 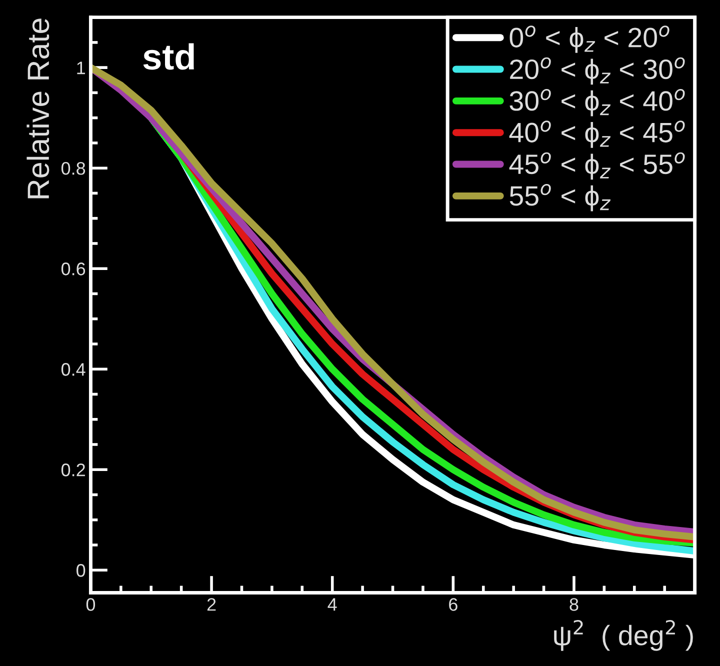 What do you see at coordinates (73, 470) in the screenshot?
I see `y-tick-label: 0.2` at bounding box center [73, 470].